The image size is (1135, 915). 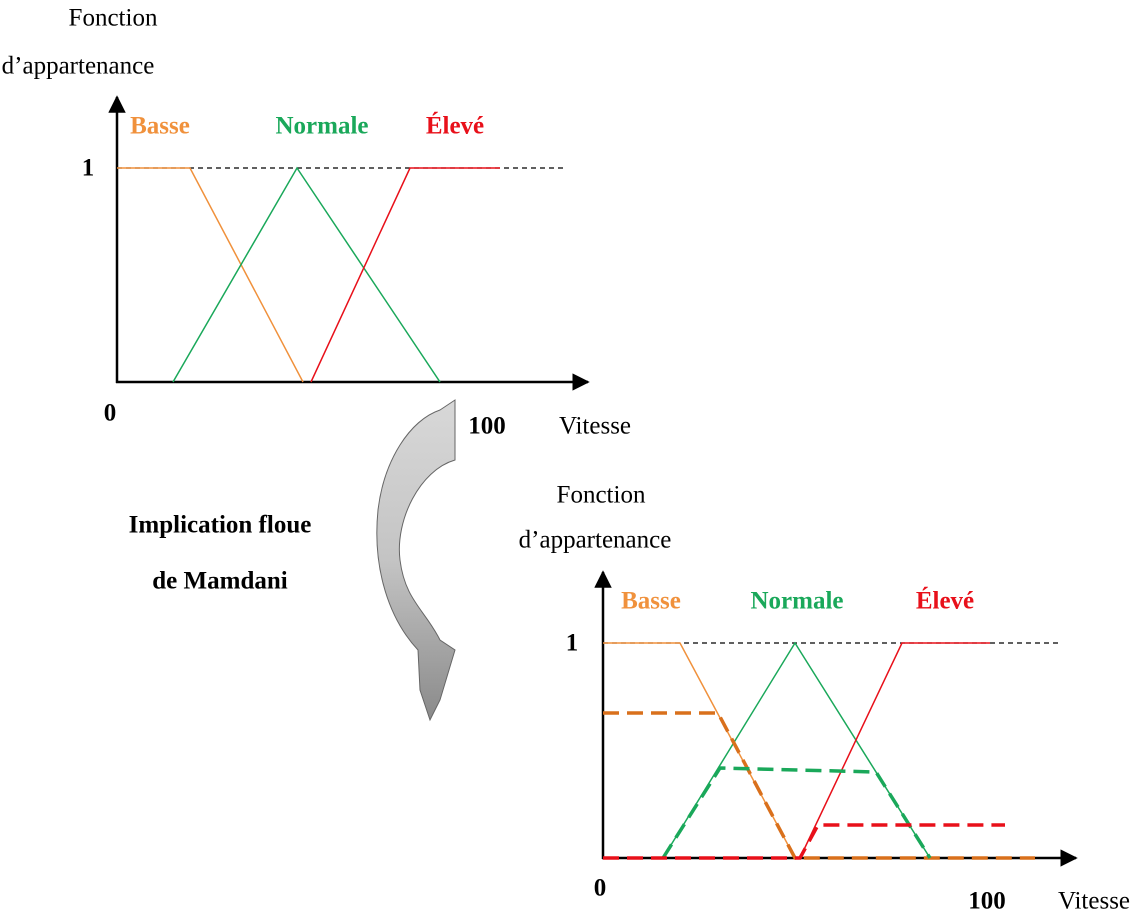 I want to click on caption: de Mamdani, so click(x=219, y=581).